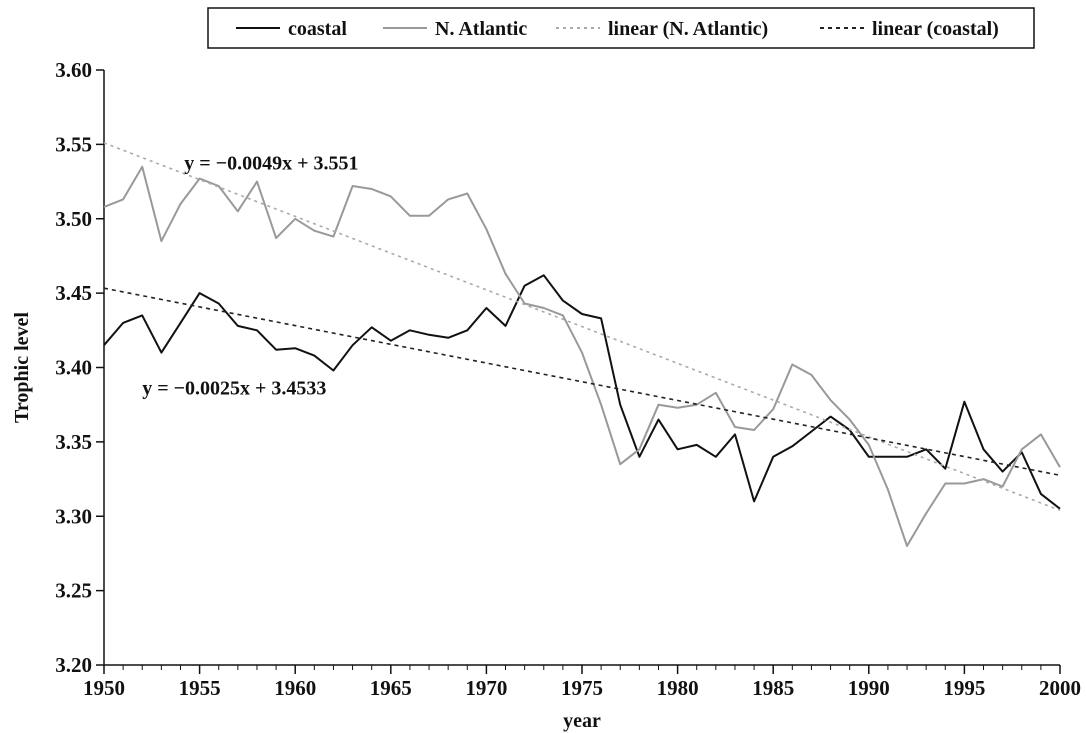 The image size is (1087, 733). Describe the element at coordinates (688, 29) in the screenshot. I see `legend-label-linear-n-atlantic: linear (N. Atlantic)` at that location.